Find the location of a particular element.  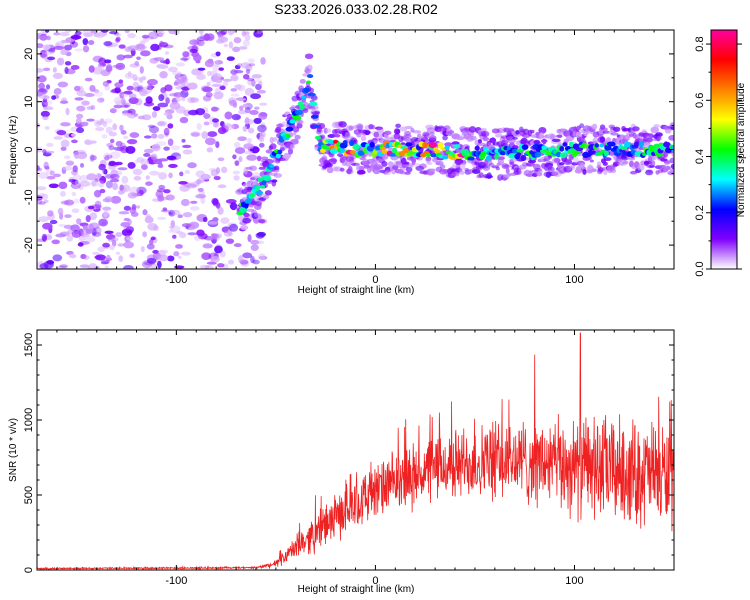

y-tick-label: 1000 is located at coordinates (29, 420).